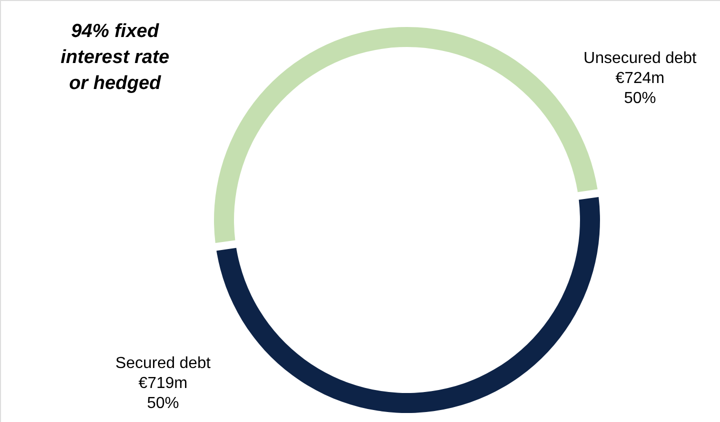  What do you see at coordinates (115, 57) in the screenshot?
I see `text: 94% fixed interest rate or hedged` at bounding box center [115, 57].